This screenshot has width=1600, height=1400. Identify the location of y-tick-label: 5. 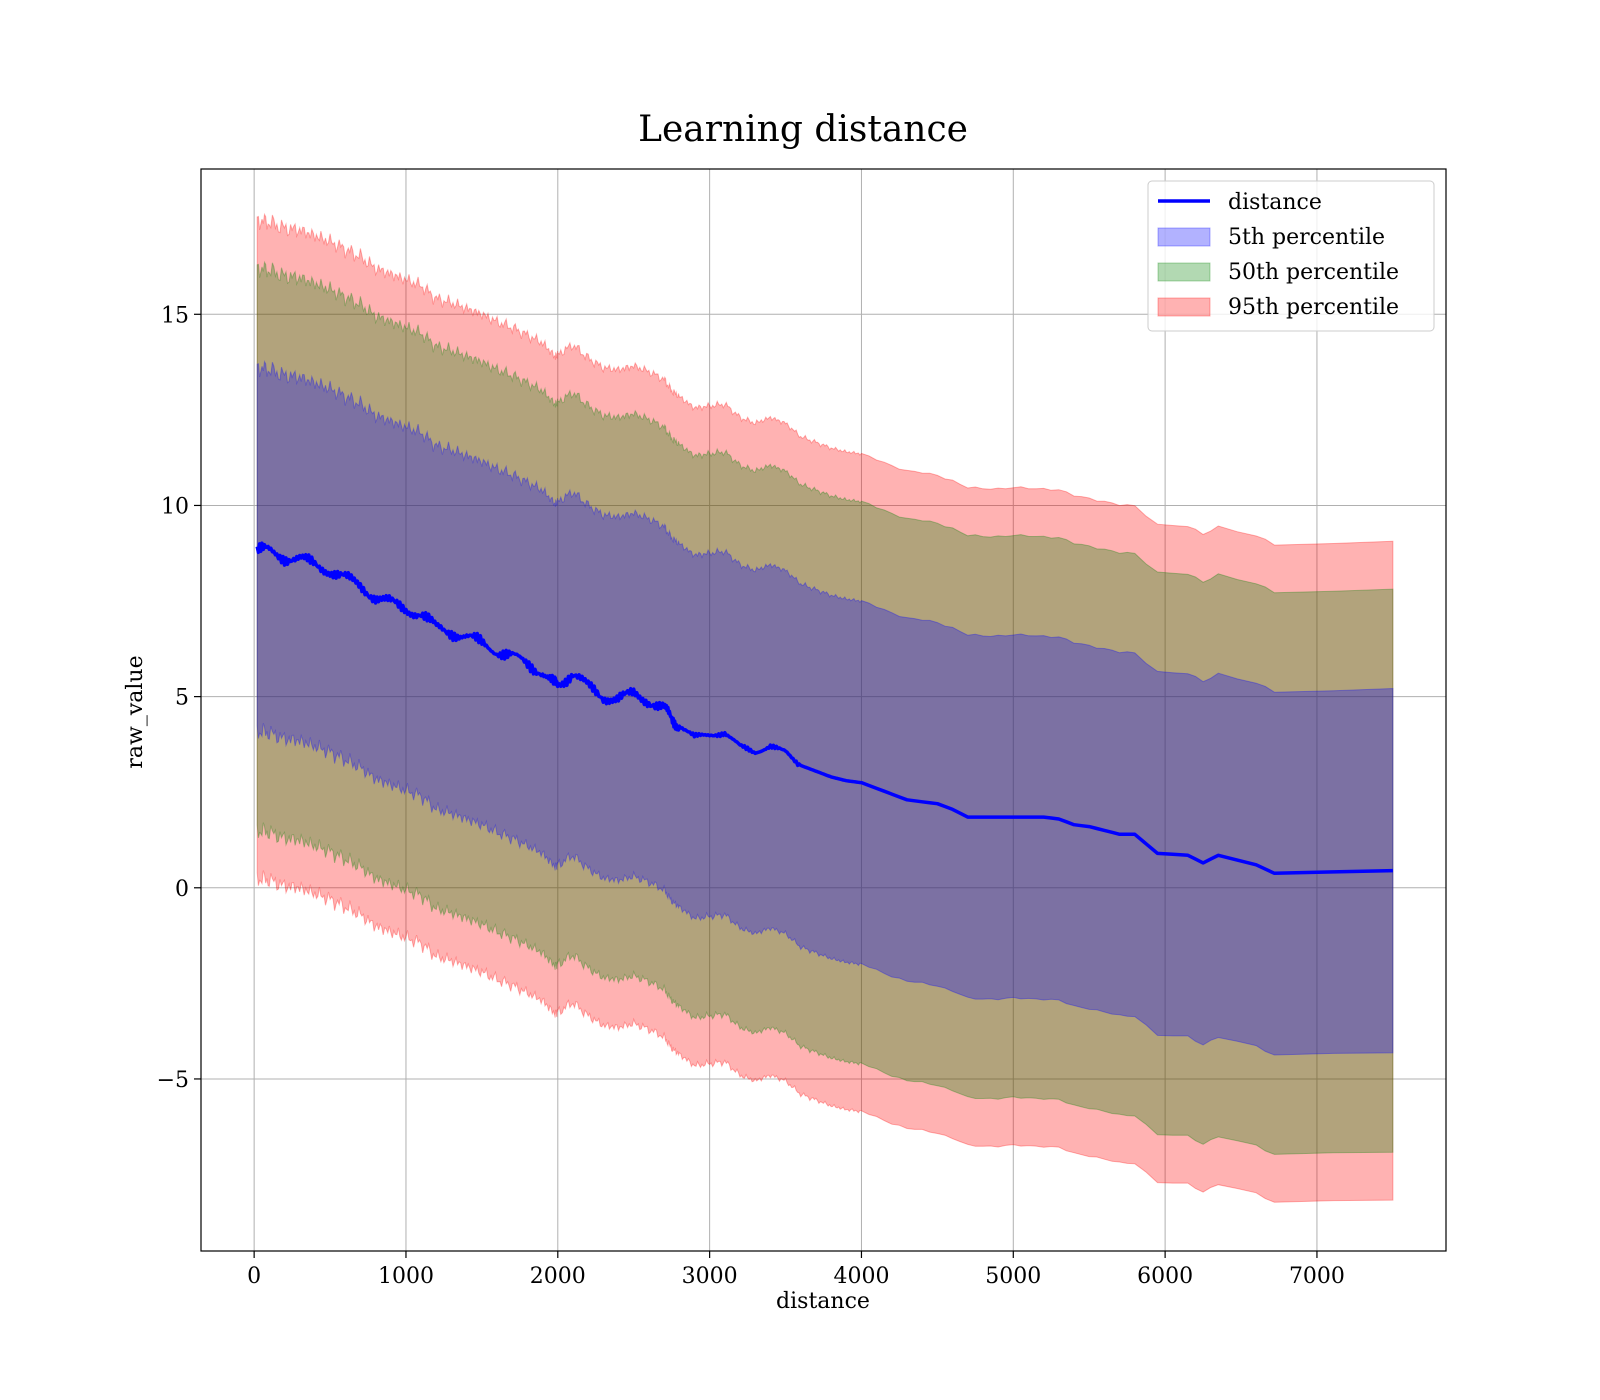
(182, 698).